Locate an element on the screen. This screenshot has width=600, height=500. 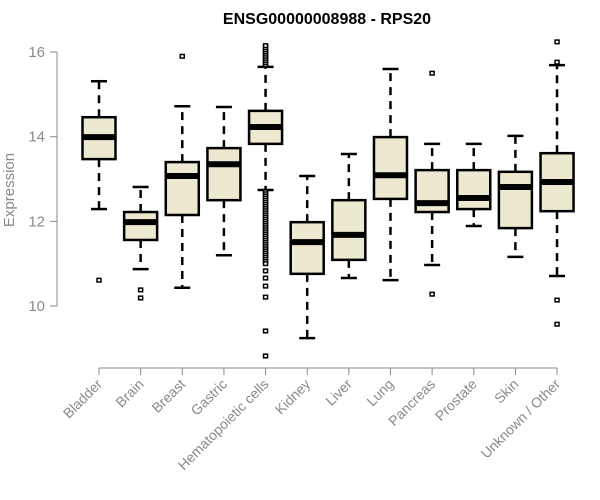
x-tick-label: Breast is located at coordinates (168, 396).